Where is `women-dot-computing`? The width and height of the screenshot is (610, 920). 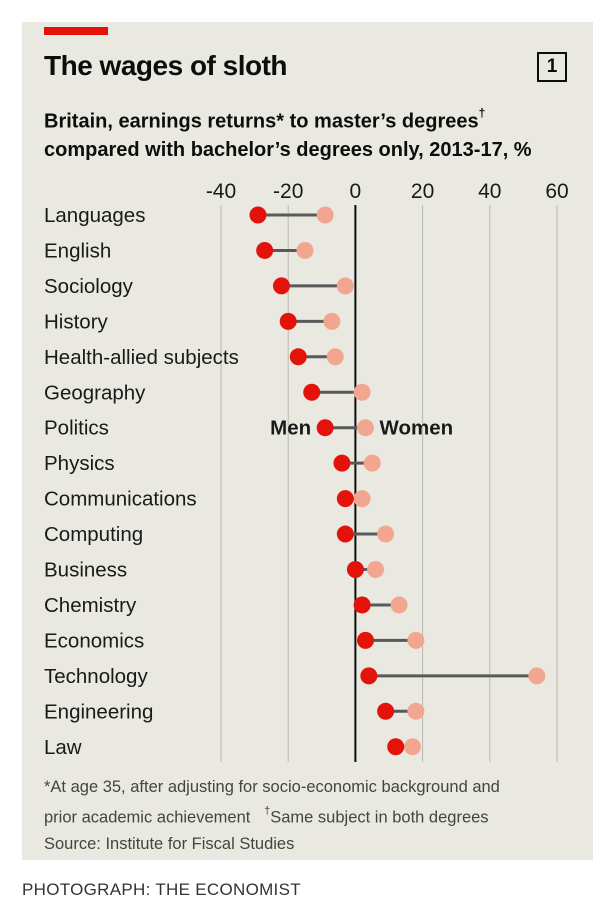 women-dot-computing is located at coordinates (386, 534).